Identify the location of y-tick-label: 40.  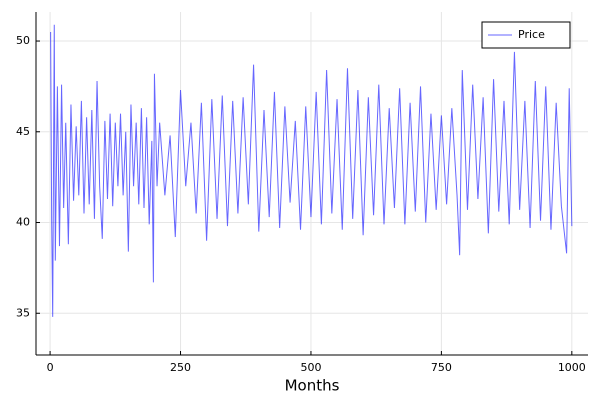
(23, 222).